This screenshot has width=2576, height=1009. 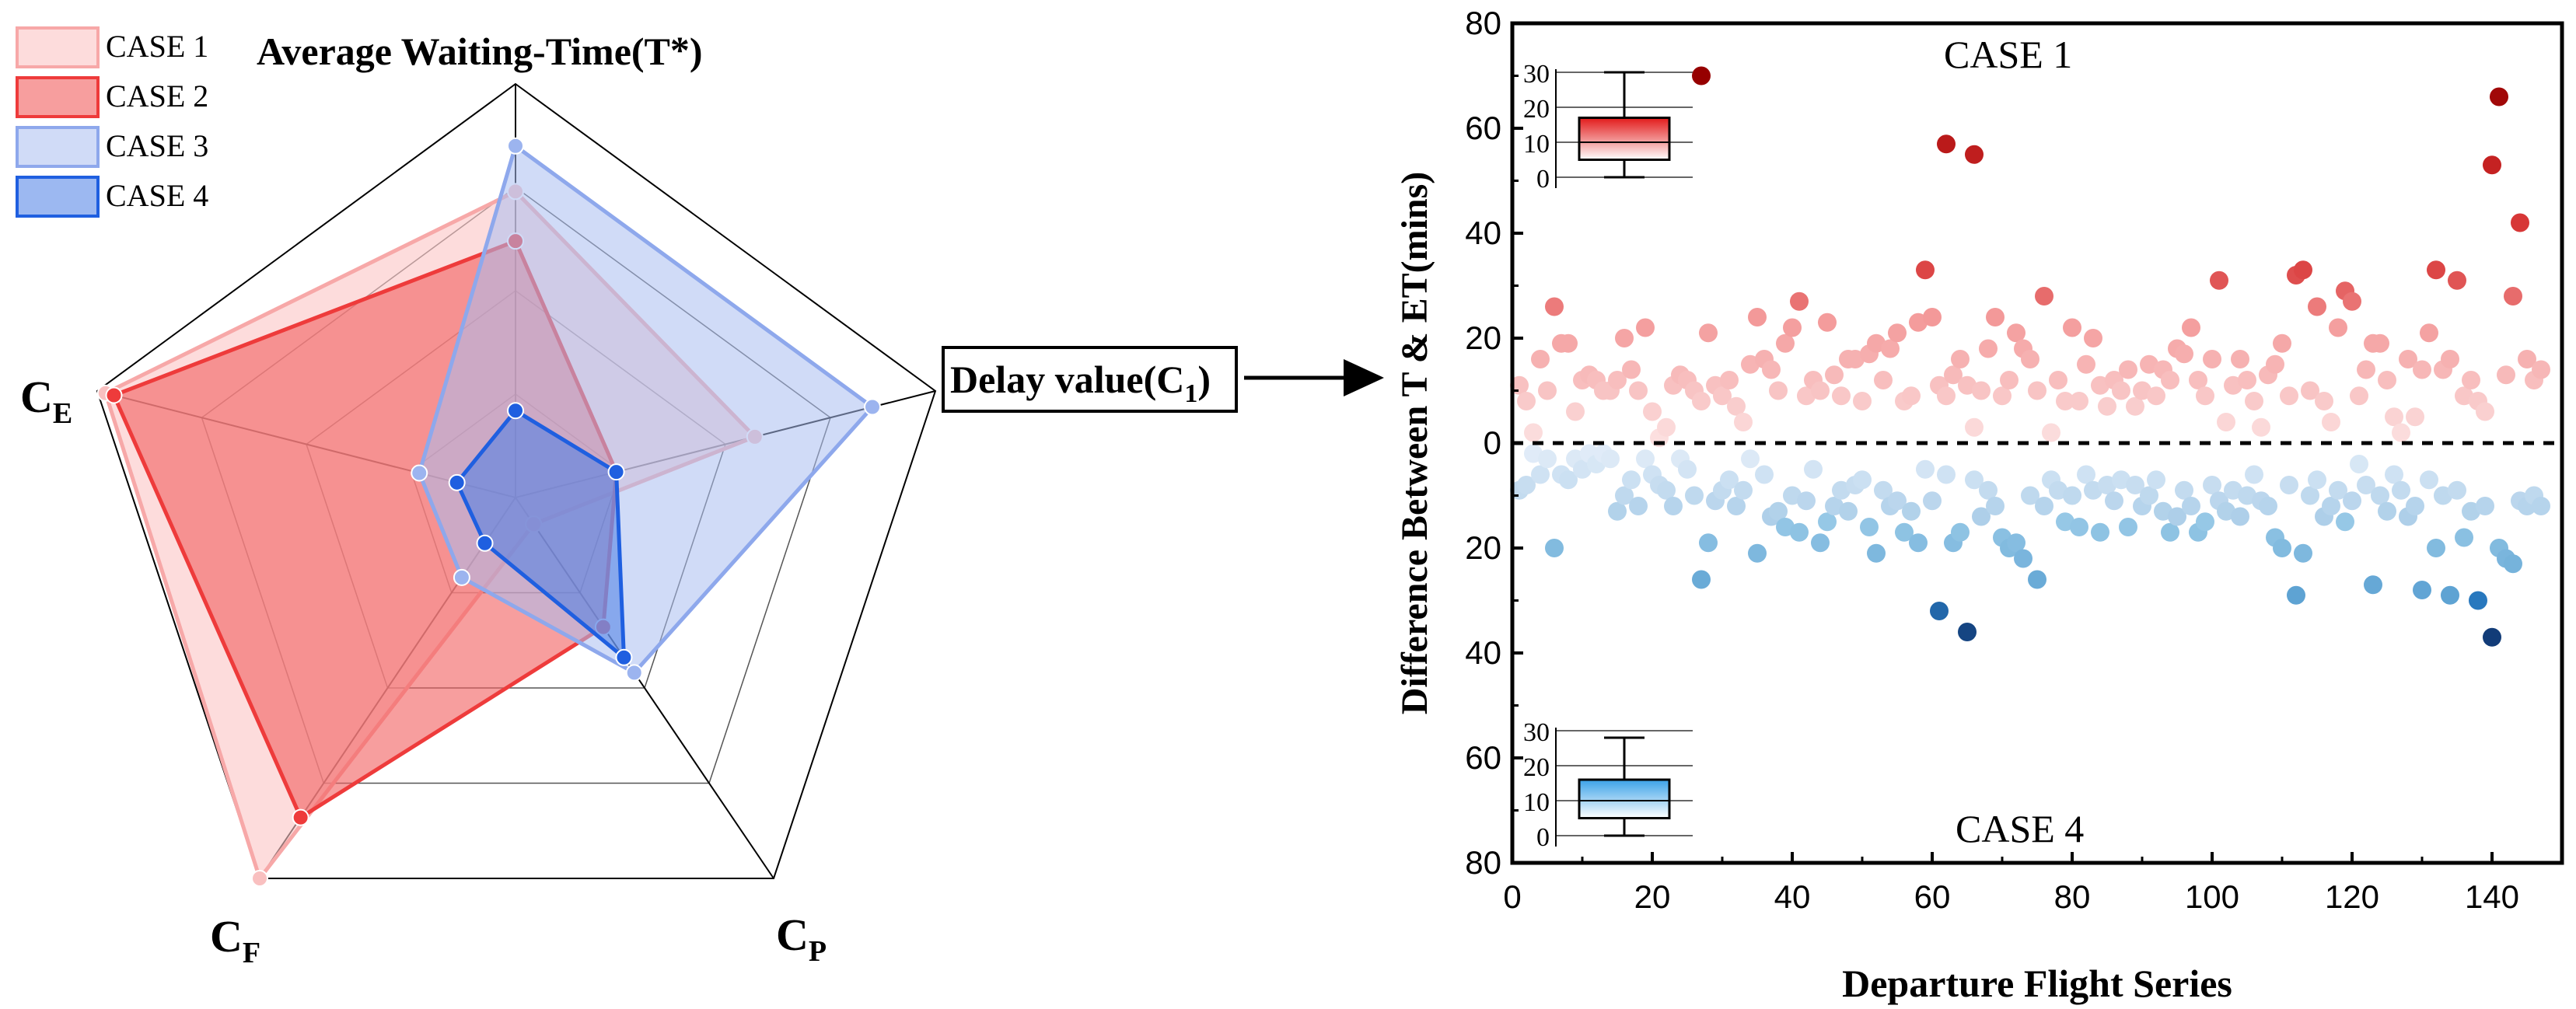 I want to click on legend-label: CASE 3, so click(x=157, y=145).